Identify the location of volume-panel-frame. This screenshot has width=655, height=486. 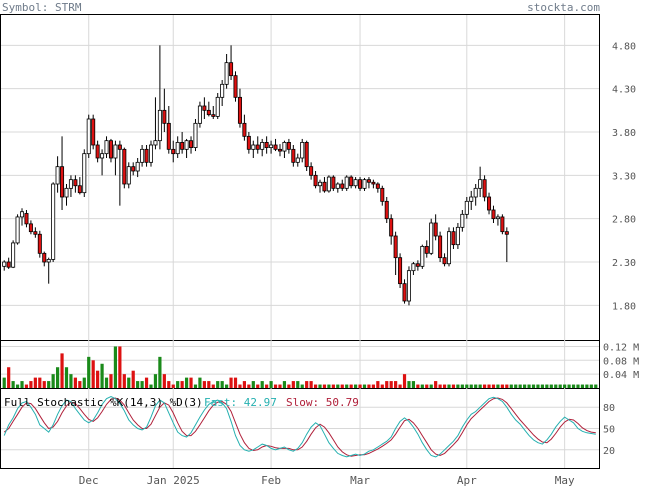
(300, 364).